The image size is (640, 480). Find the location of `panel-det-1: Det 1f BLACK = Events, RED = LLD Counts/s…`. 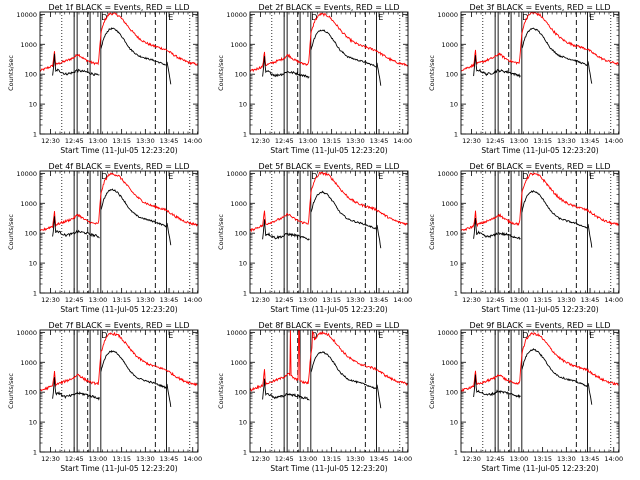

panel-det-1: Det 1f BLACK = Events, RED = LLD Counts/s… is located at coordinates (104, 79).